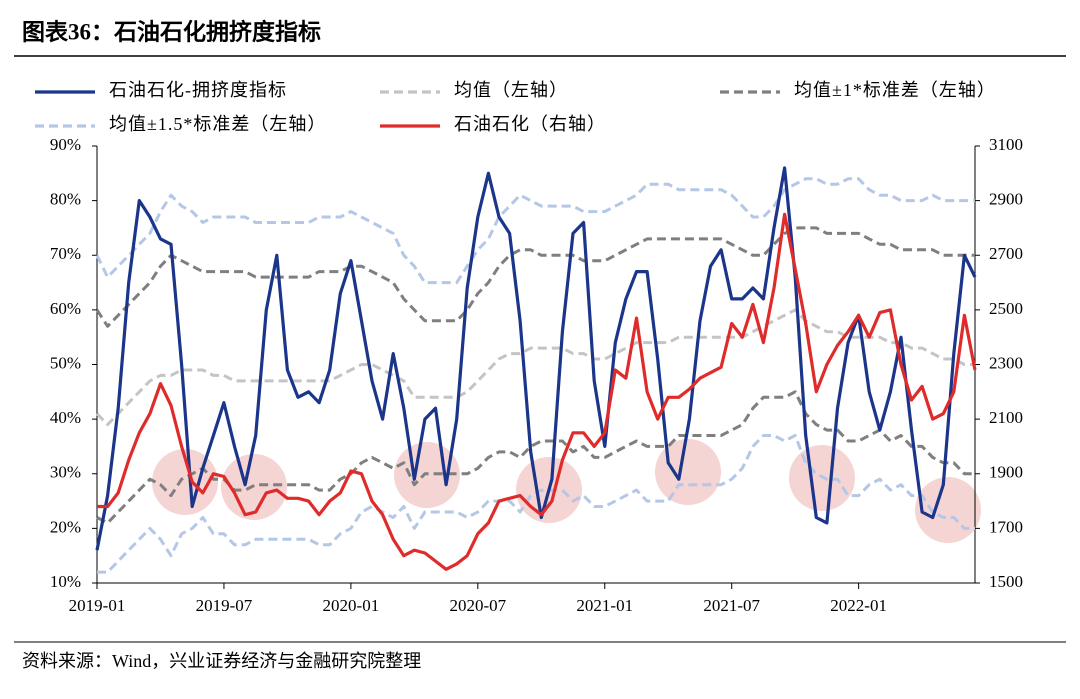 Image resolution: width=1080 pixels, height=699 pixels. What do you see at coordinates (1006, 308) in the screenshot?
I see `y2-tick-label: 2500` at bounding box center [1006, 308].